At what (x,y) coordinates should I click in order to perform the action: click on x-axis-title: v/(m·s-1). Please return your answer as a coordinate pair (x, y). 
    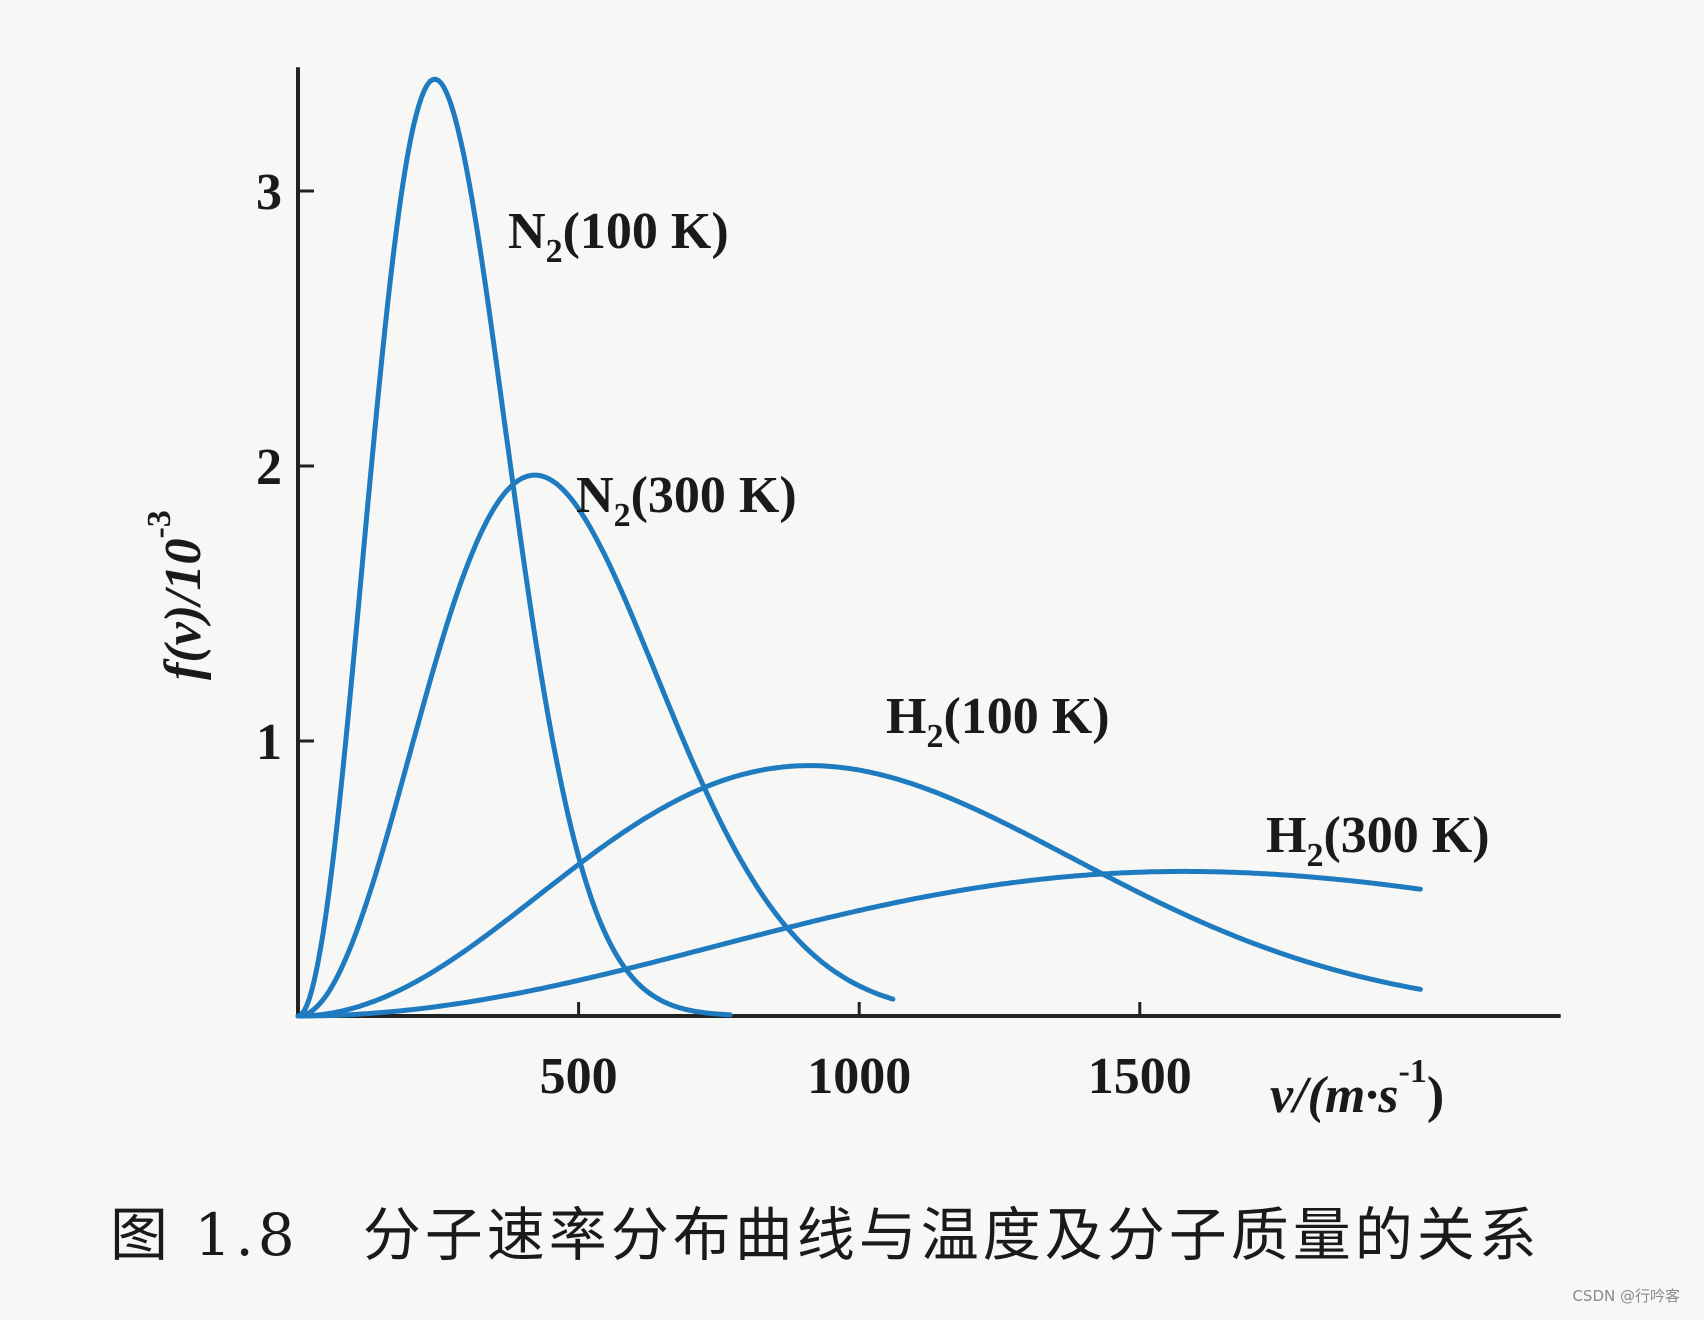
    Looking at the image, I should click on (1357, 1088).